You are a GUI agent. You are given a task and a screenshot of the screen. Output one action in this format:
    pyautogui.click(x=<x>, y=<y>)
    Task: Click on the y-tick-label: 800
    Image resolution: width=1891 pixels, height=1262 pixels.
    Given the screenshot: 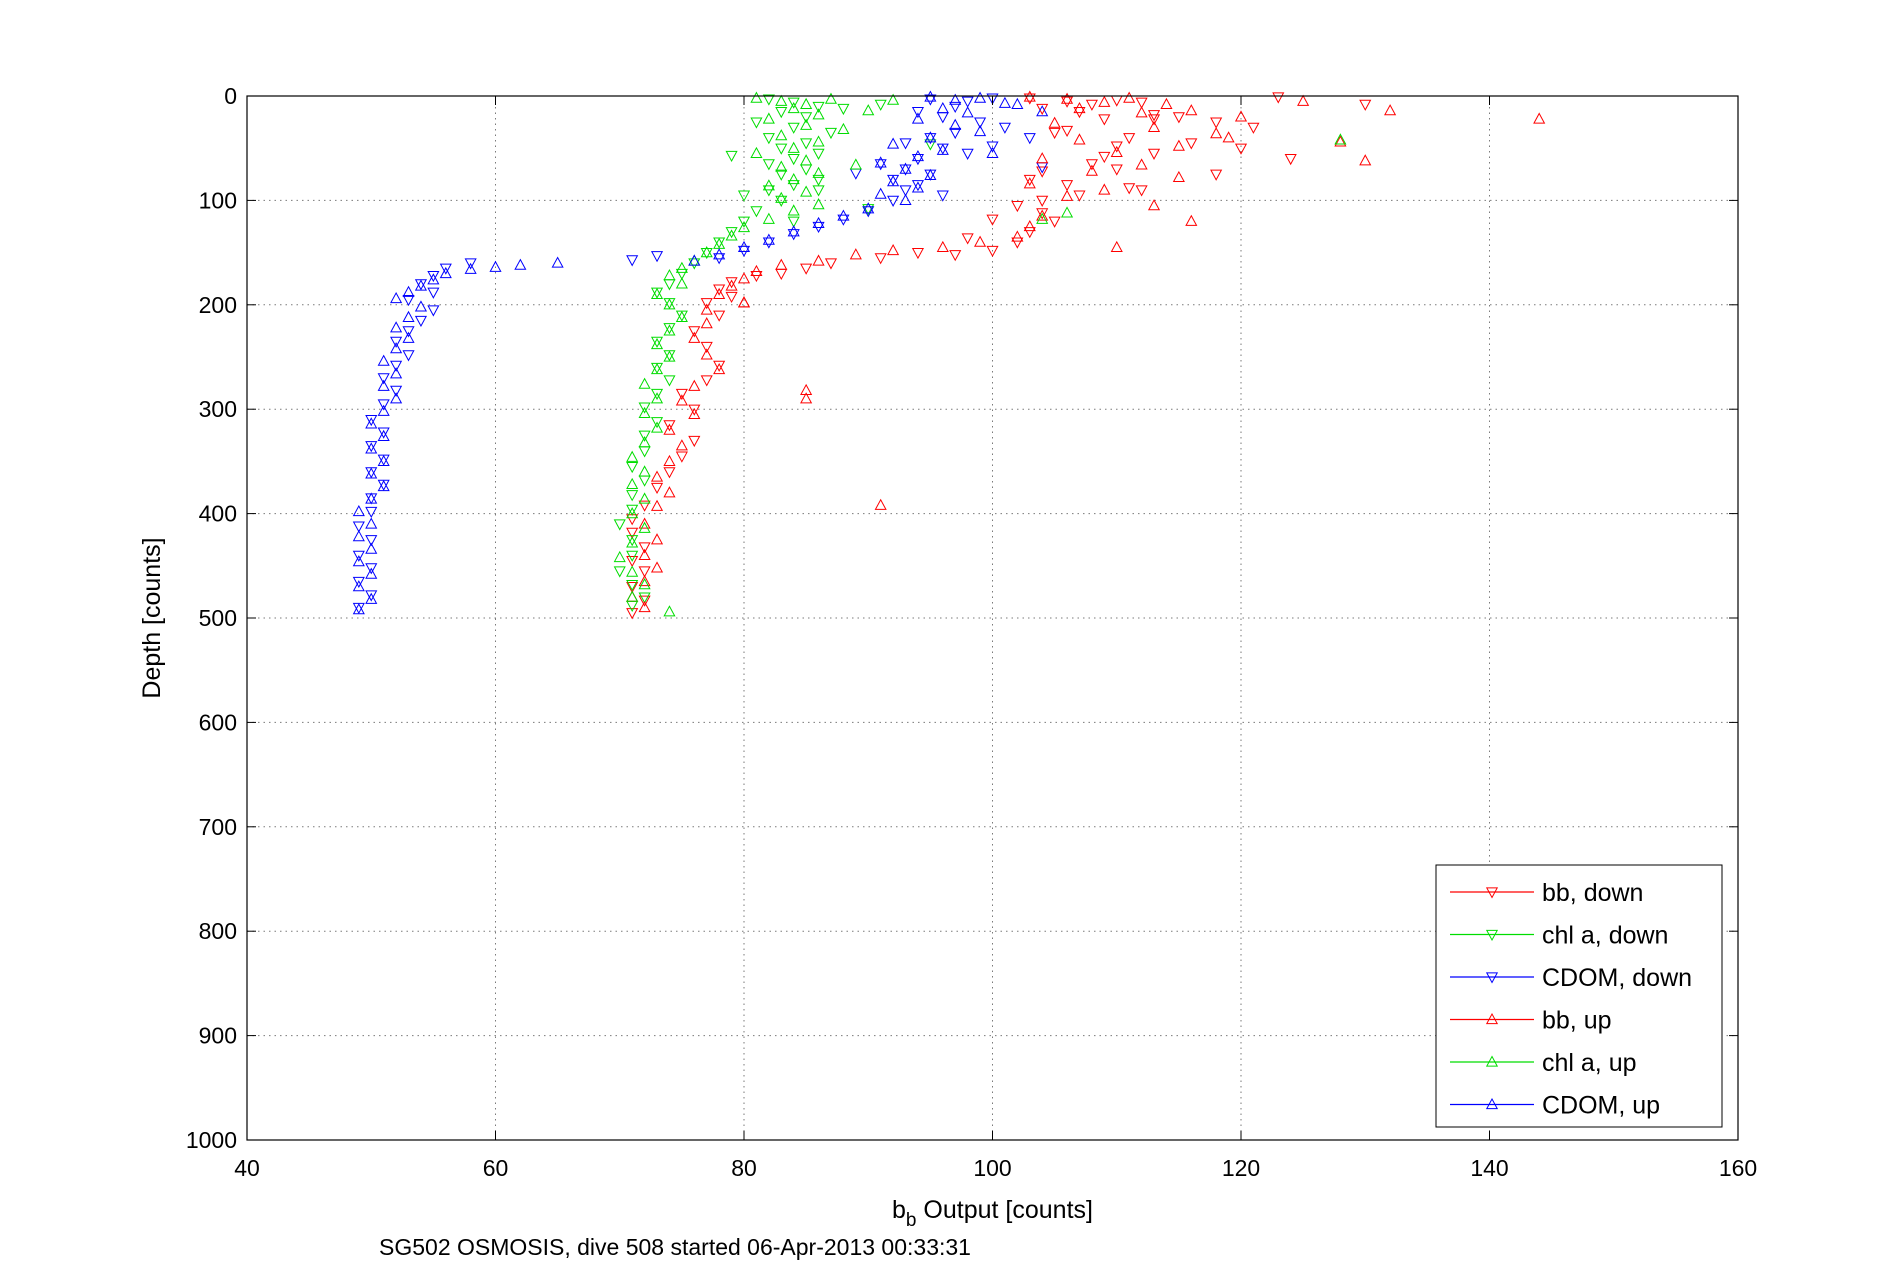 What is the action you would take?
    pyautogui.click(x=218, y=931)
    